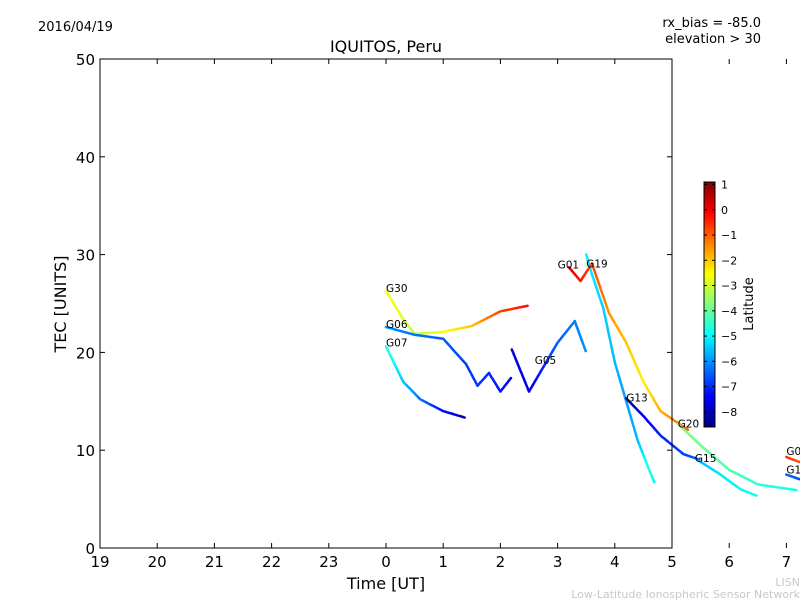 Image resolution: width=800 pixels, height=600 pixels. What do you see at coordinates (214, 562) in the screenshot?
I see `x-tick-label: 21` at bounding box center [214, 562].